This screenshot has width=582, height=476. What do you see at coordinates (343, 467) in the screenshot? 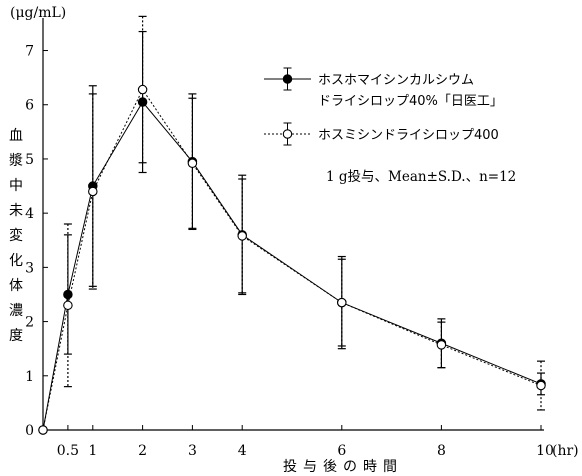
I see `x-axis-title: 投与後の時間` at bounding box center [343, 467].